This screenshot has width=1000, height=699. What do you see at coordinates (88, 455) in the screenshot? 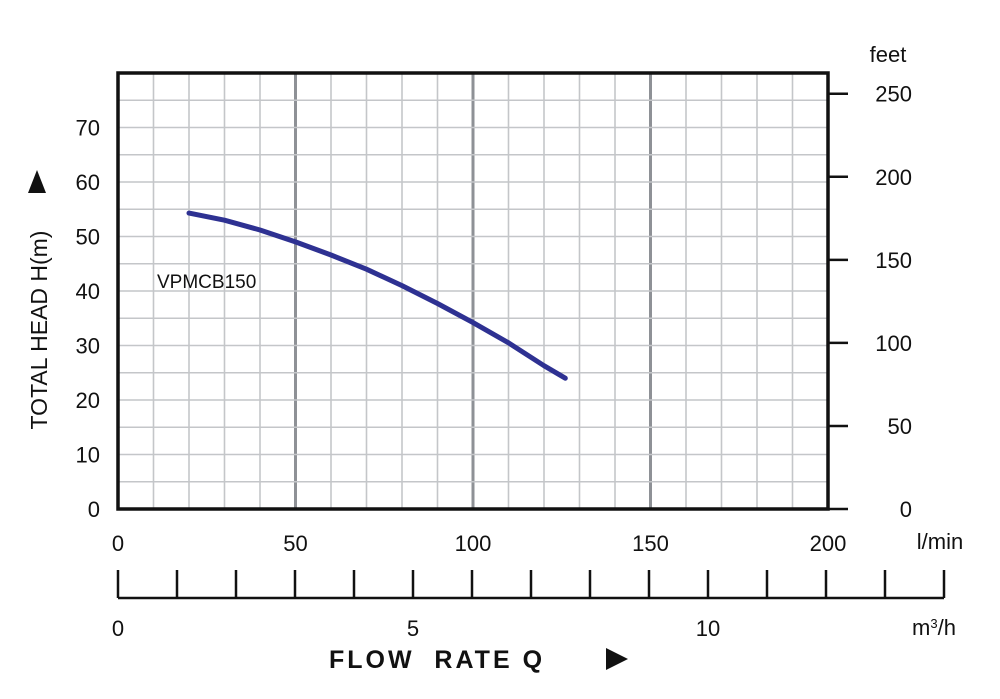
I see `y-left-tick-label: 10` at bounding box center [88, 455].